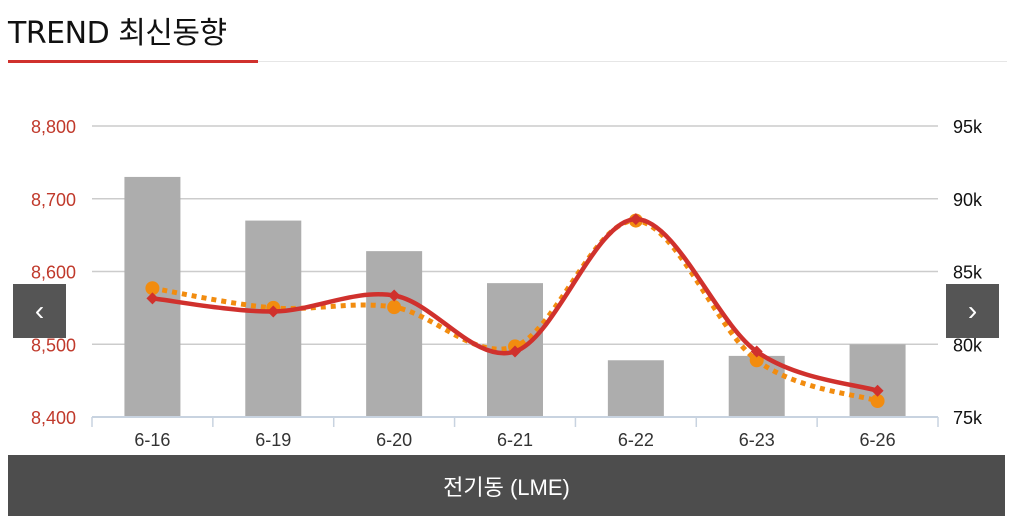 The height and width of the screenshot is (524, 1015). I want to click on right-axis-tick: 90k, so click(968, 200).